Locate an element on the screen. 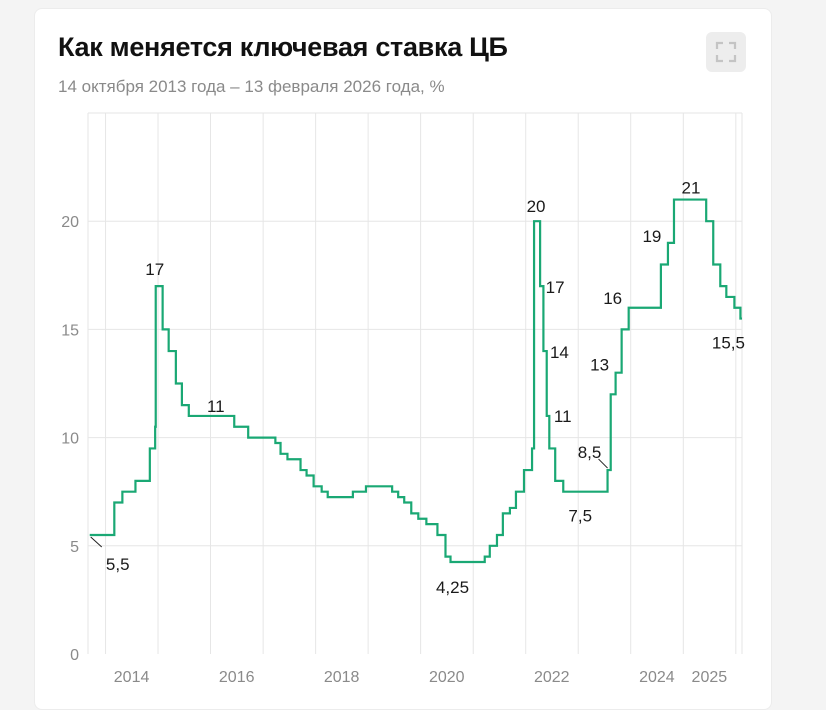 The width and height of the screenshot is (826, 710). data-label: 21 is located at coordinates (691, 188).